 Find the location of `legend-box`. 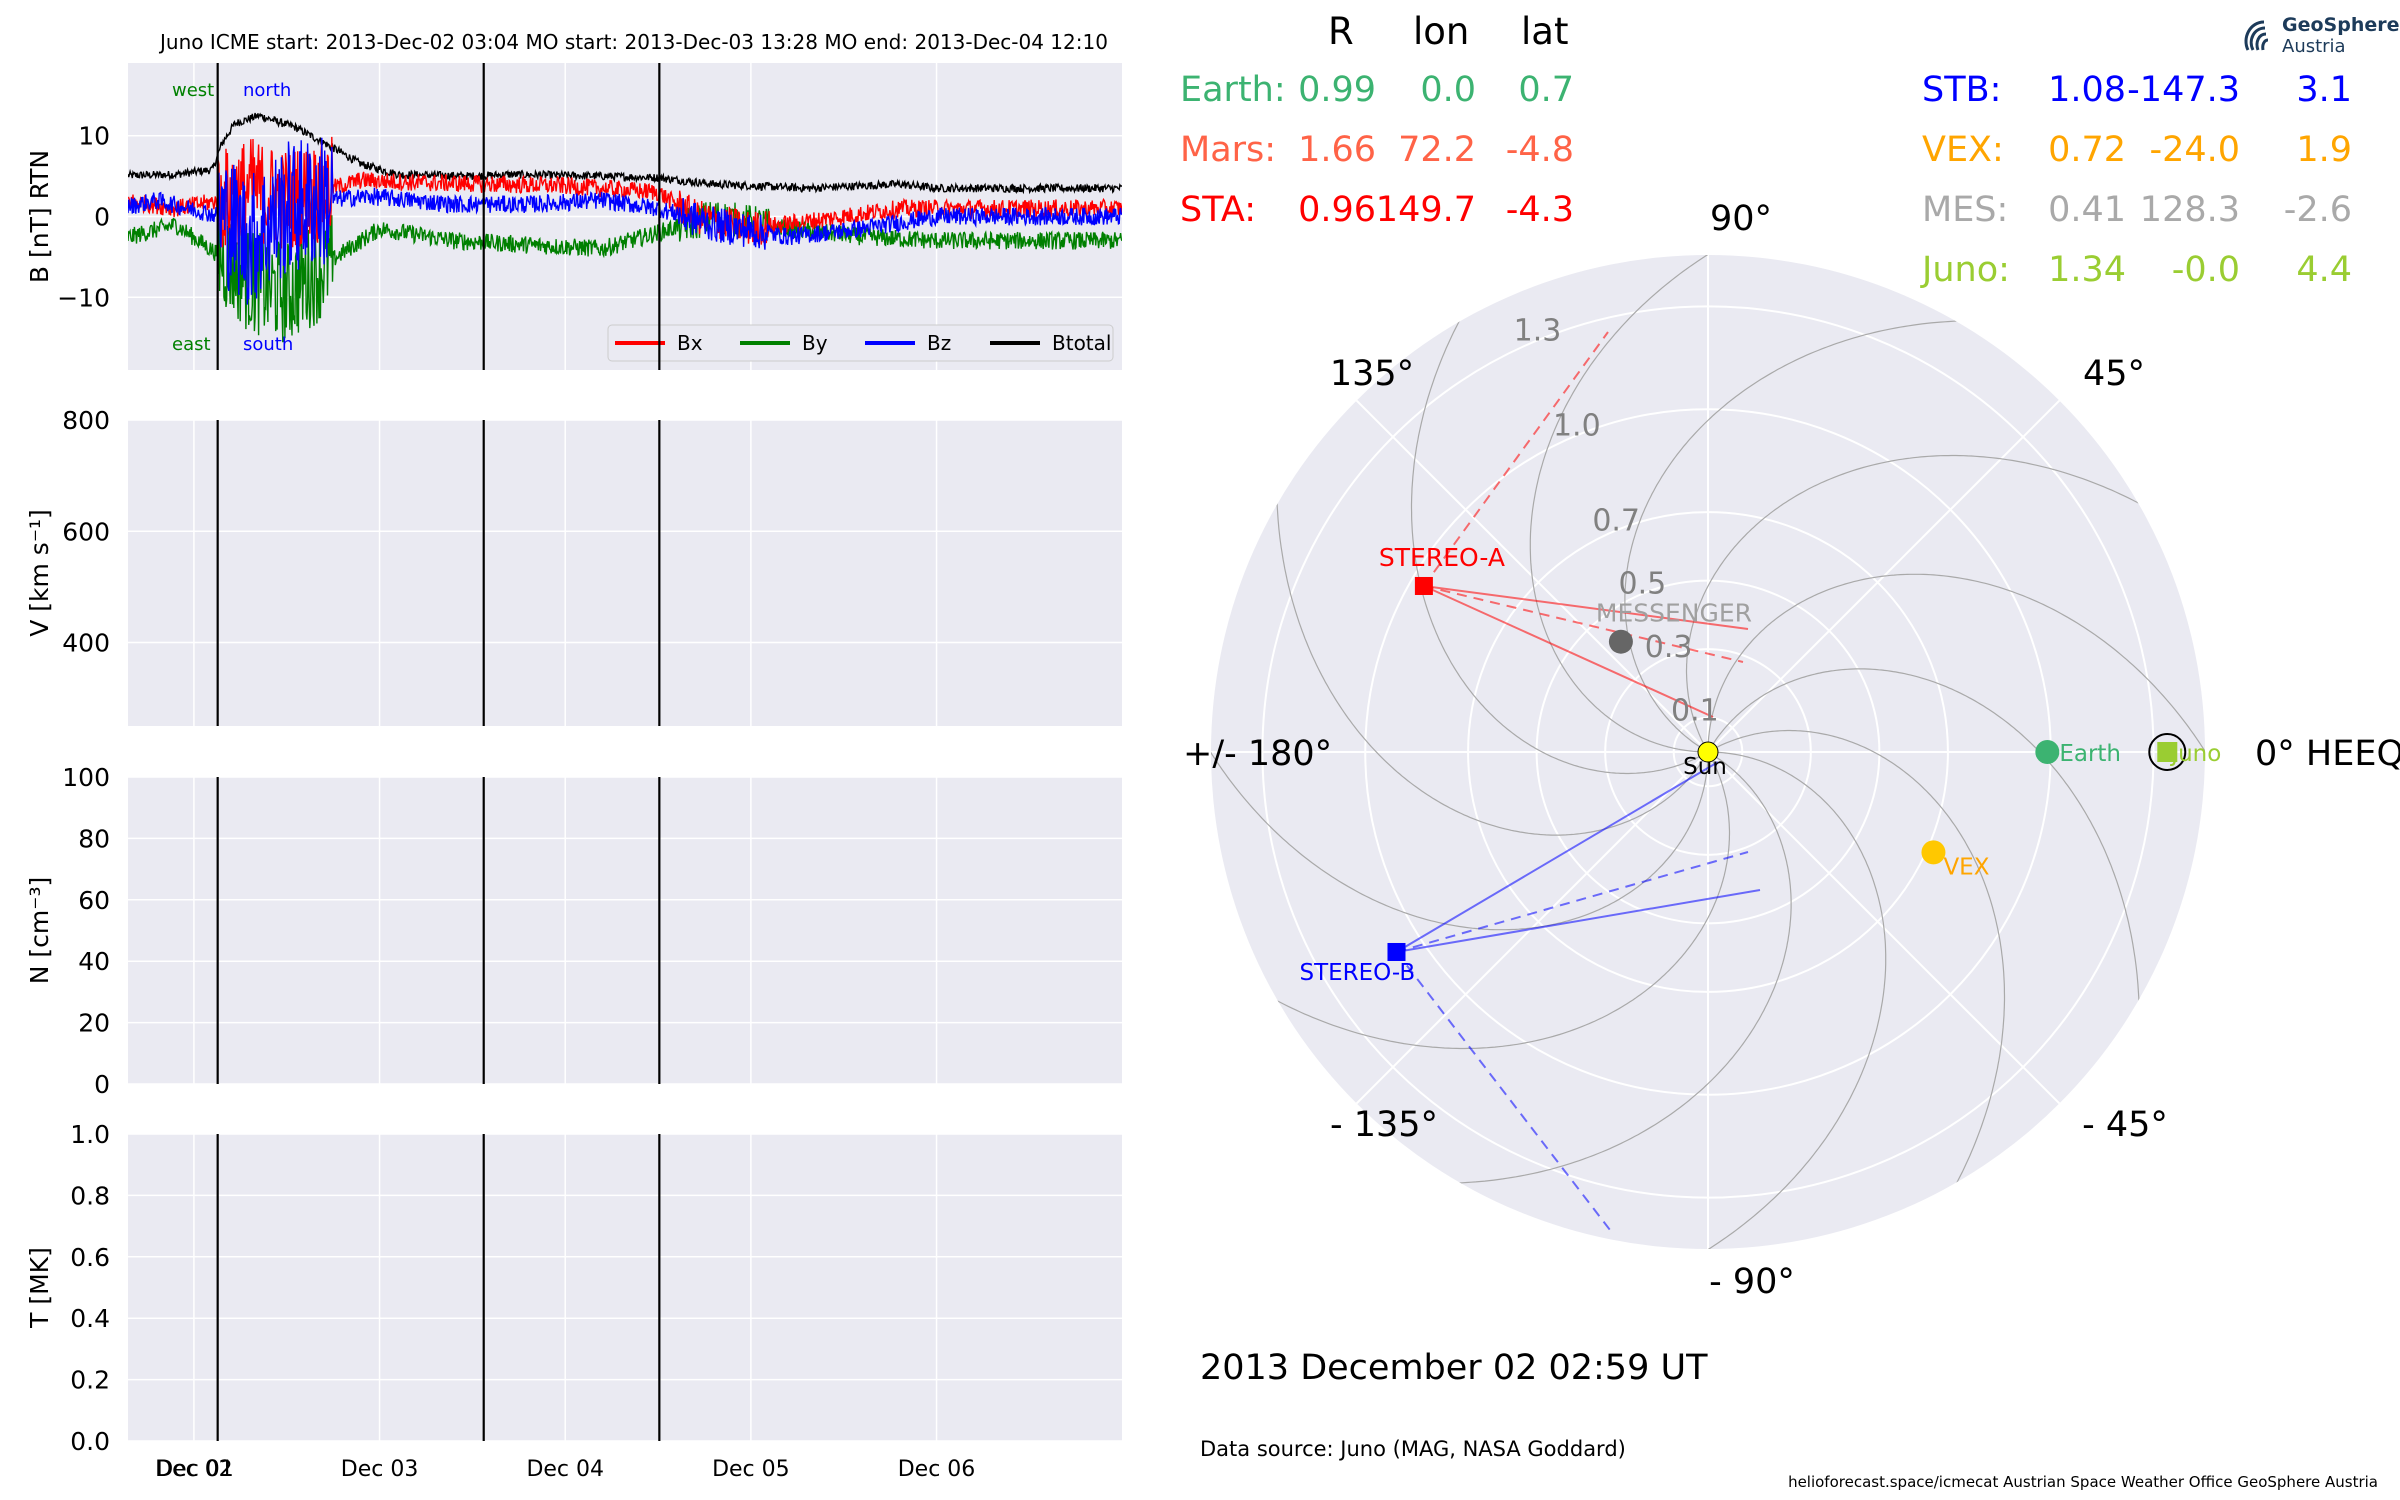

legend-box is located at coordinates (860, 343).